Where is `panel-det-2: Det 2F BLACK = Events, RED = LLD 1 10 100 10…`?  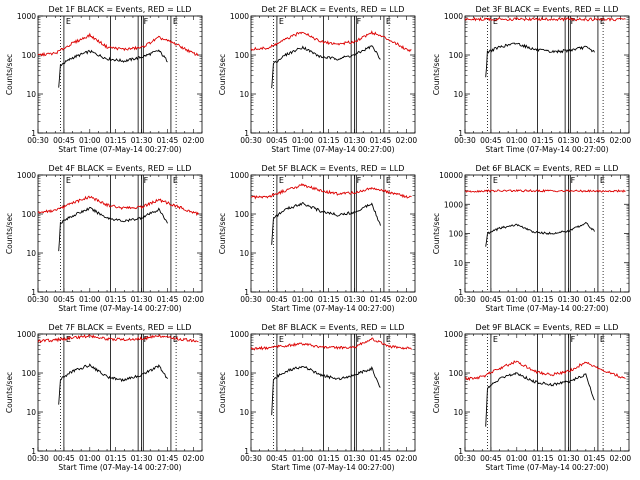
panel-det-2: Det 2F BLACK = Events, RED = LLD 1 10 100 10… is located at coordinates (317, 79).